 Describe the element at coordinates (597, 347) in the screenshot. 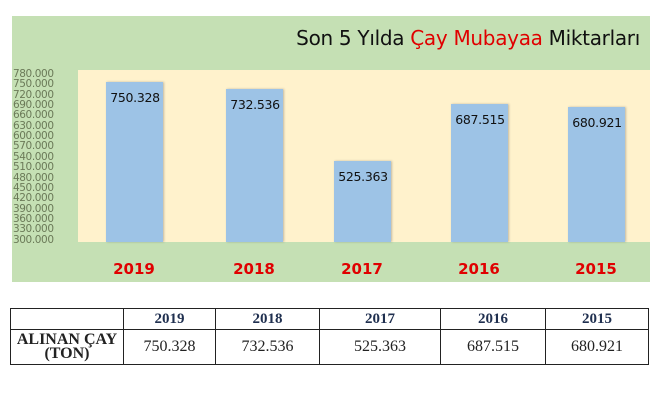

I see `table-cell-2015: 680.921` at that location.